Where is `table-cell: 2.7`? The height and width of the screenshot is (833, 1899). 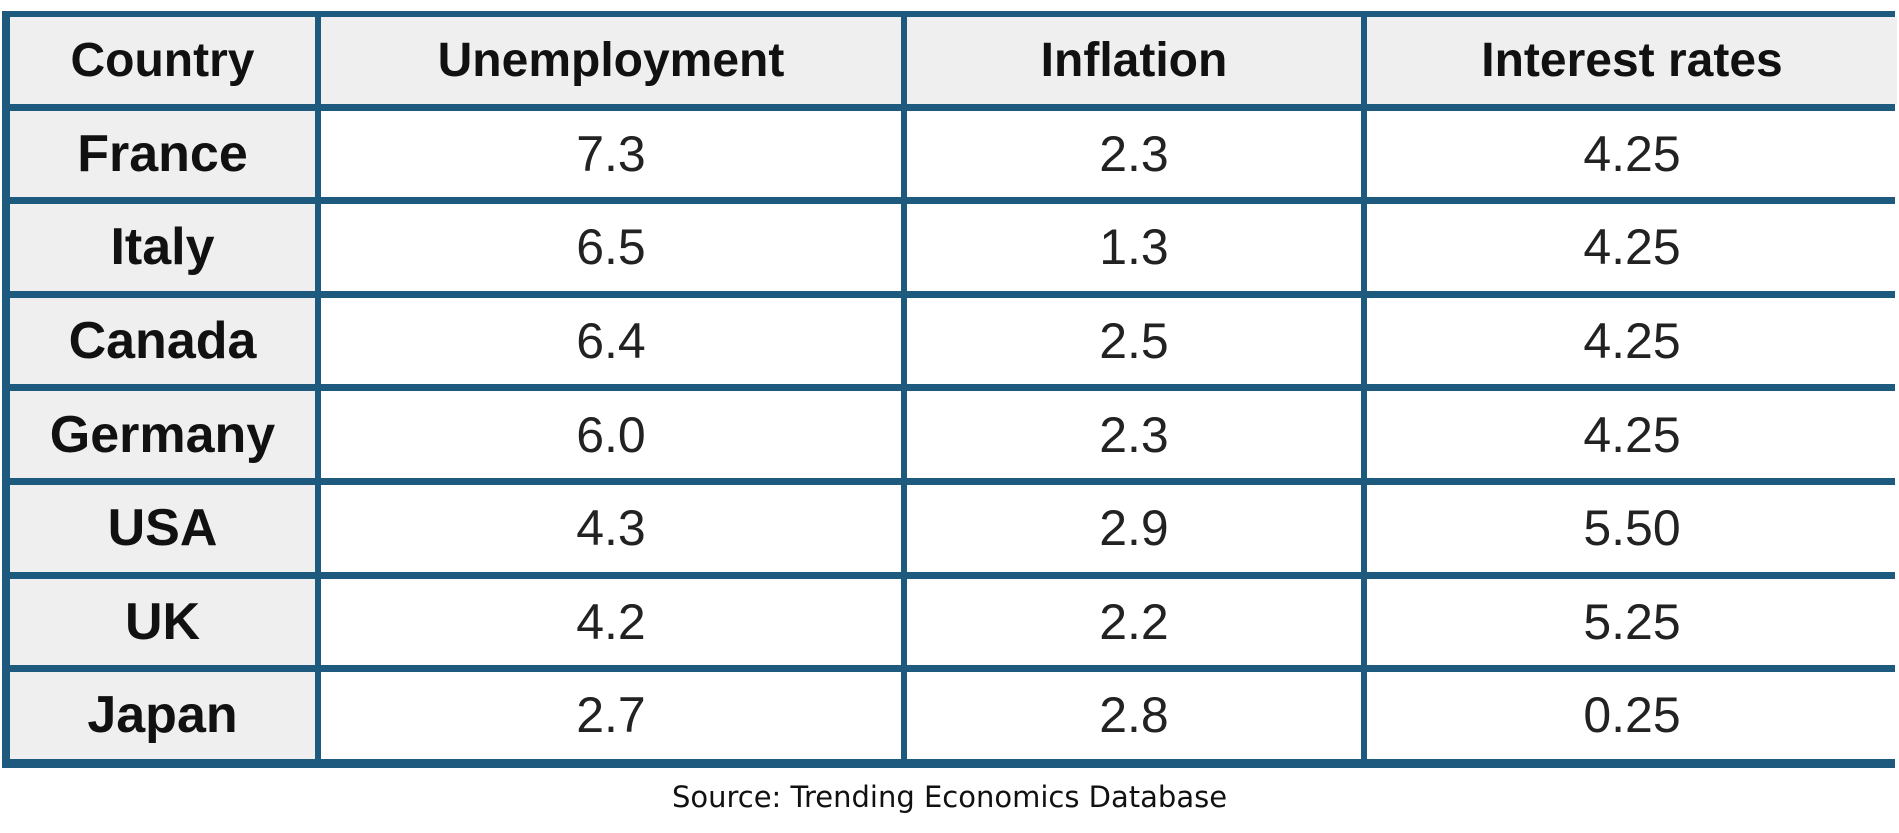 table-cell: 2.7 is located at coordinates (611, 715).